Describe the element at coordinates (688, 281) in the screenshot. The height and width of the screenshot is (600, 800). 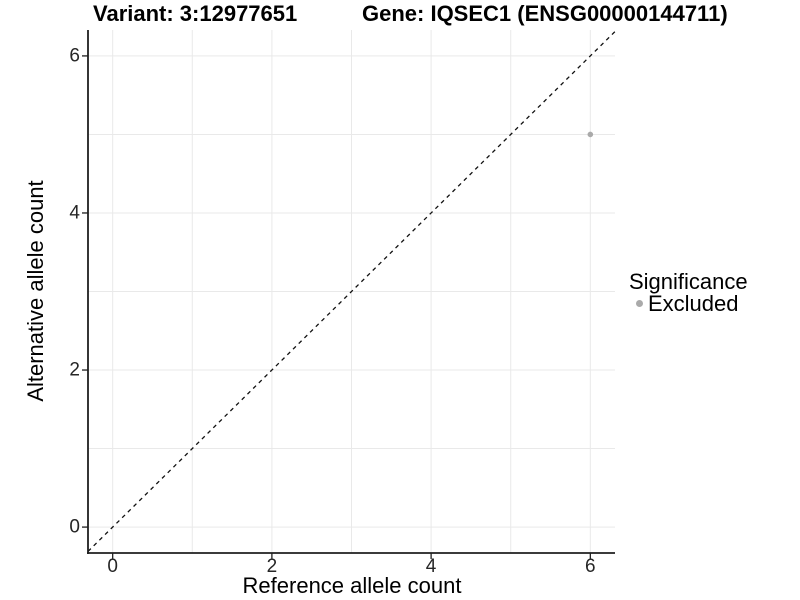
I see `legend-title: Significance` at that location.